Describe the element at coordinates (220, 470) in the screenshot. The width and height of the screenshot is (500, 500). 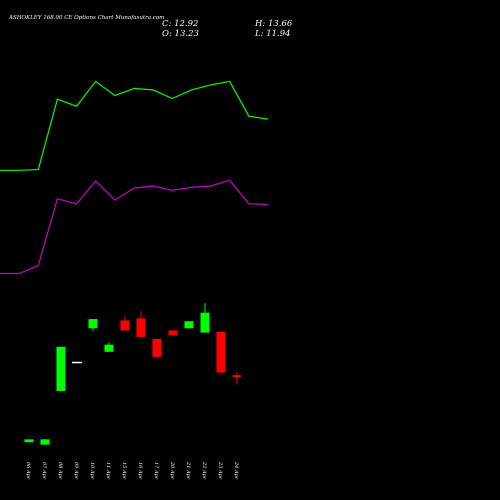
I see `x-tick-label: 23 Apr` at that location.